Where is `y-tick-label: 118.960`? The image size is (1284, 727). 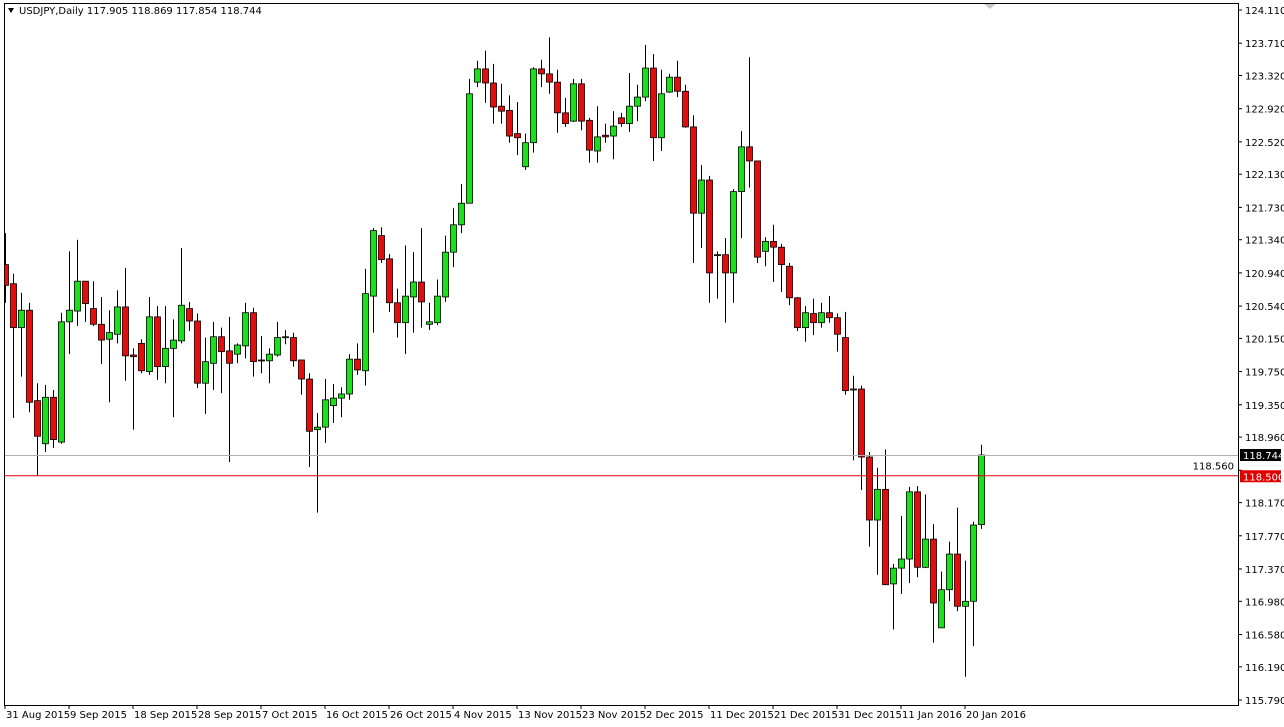 y-tick-label: 118.960 is located at coordinates (1264, 438).